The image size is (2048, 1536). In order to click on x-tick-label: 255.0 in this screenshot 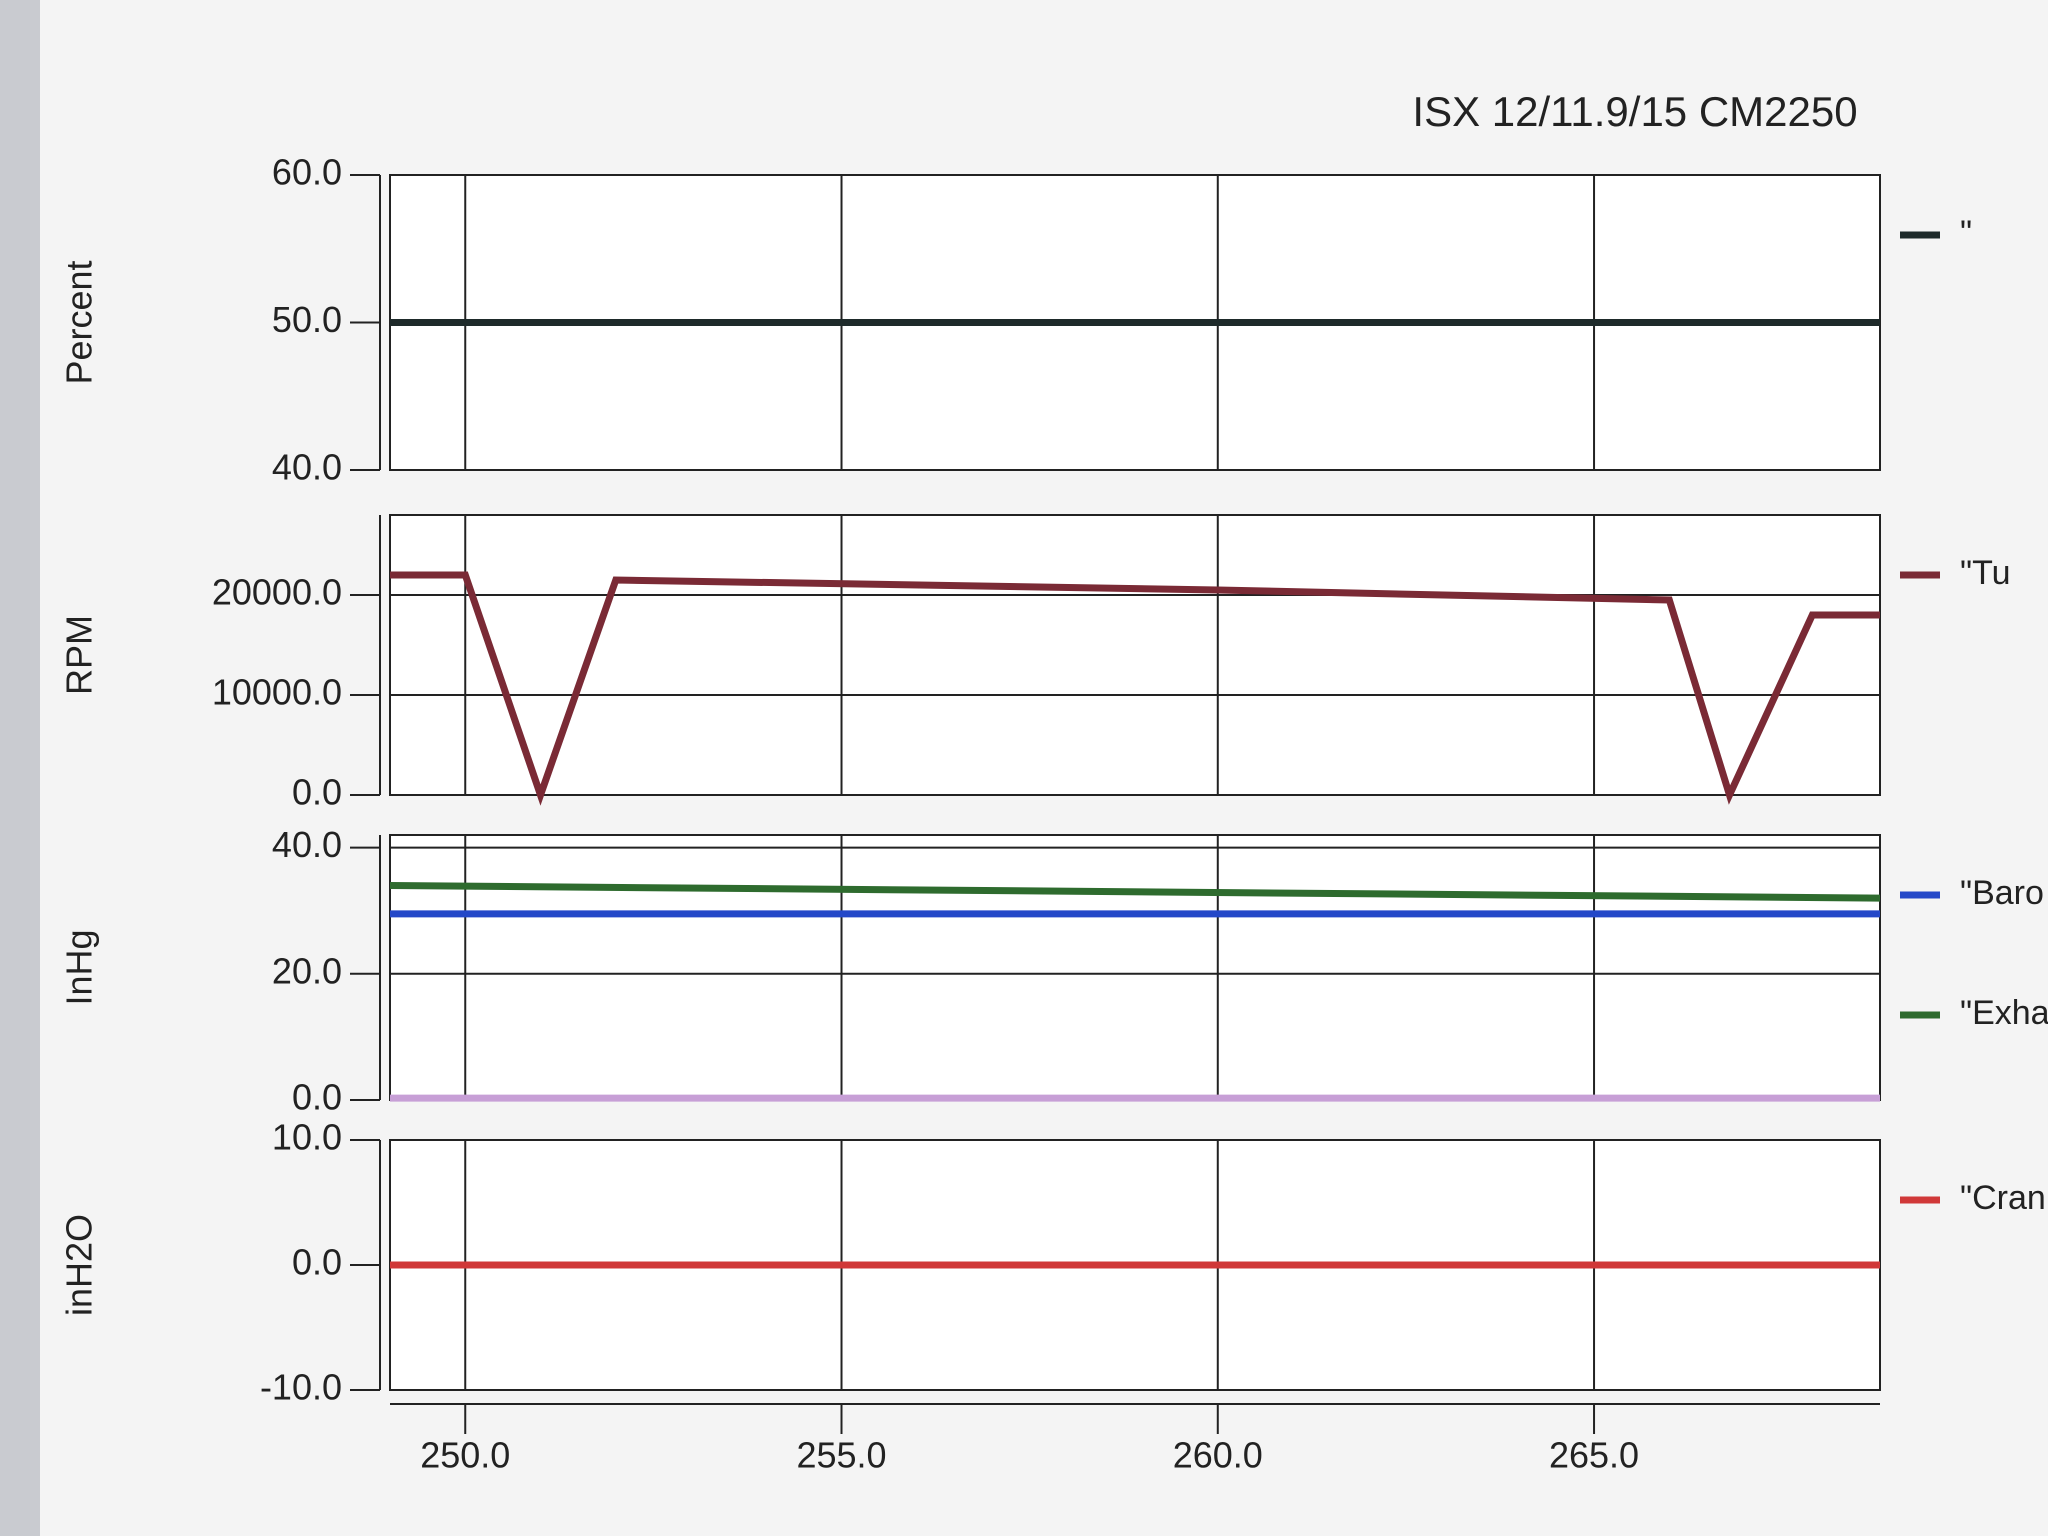, I will do `click(841, 1455)`.